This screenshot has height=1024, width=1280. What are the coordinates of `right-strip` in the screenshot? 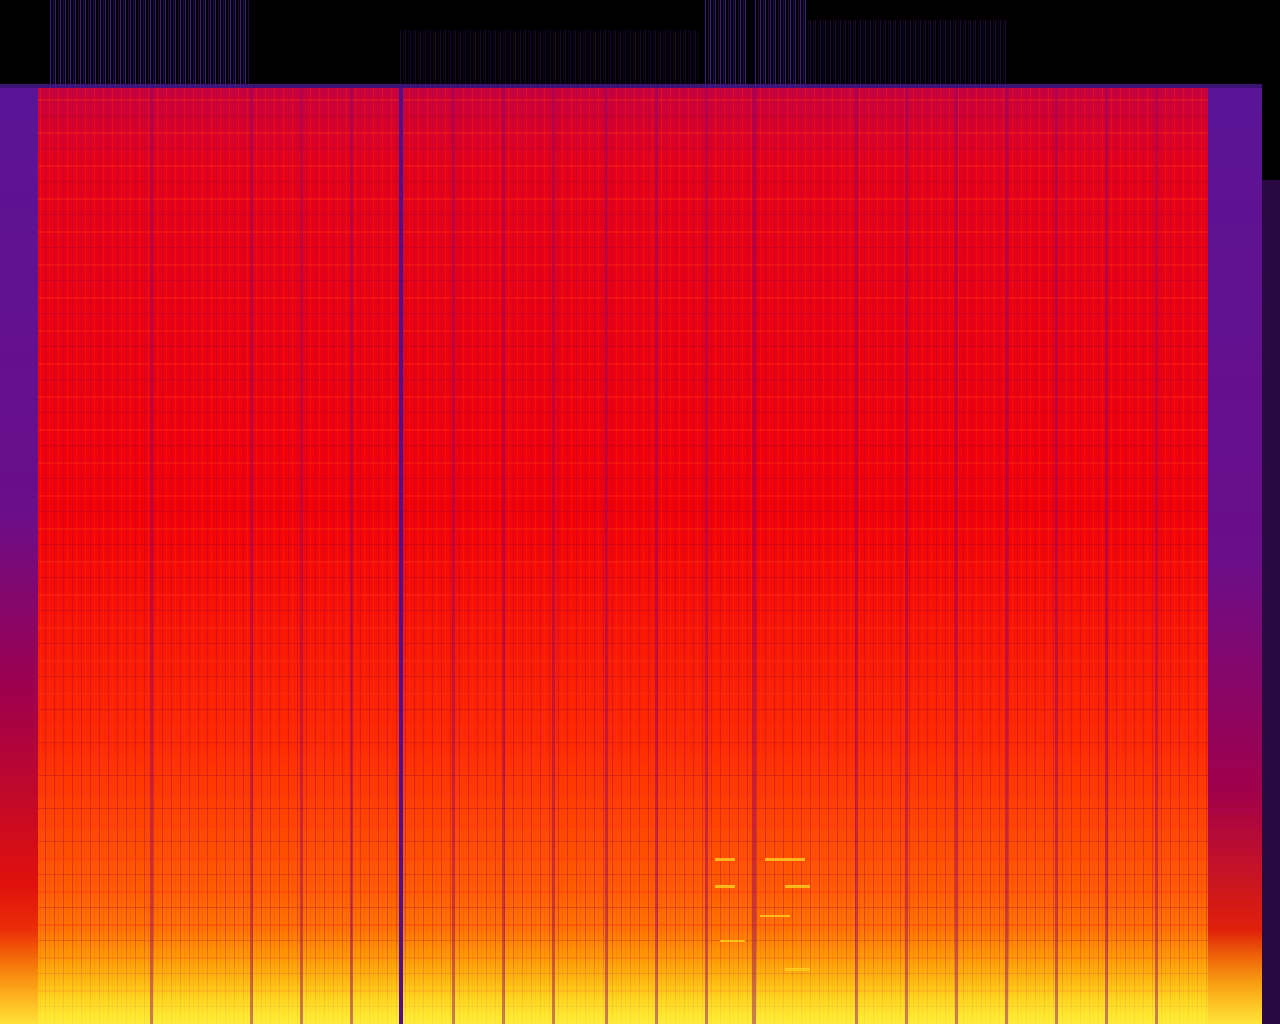 It's located at (1235, 556).